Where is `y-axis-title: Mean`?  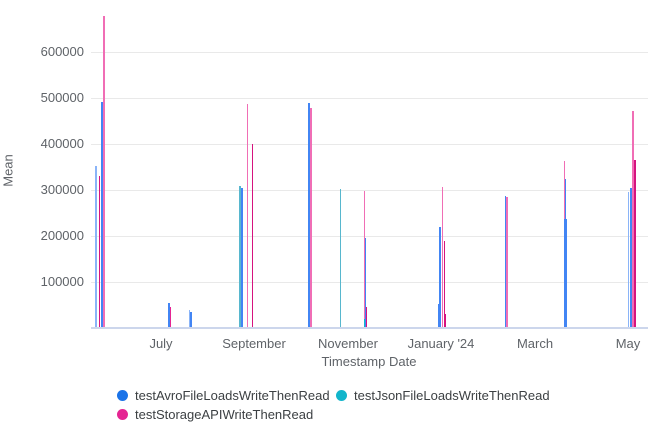 y-axis-title: Mean is located at coordinates (8, 170).